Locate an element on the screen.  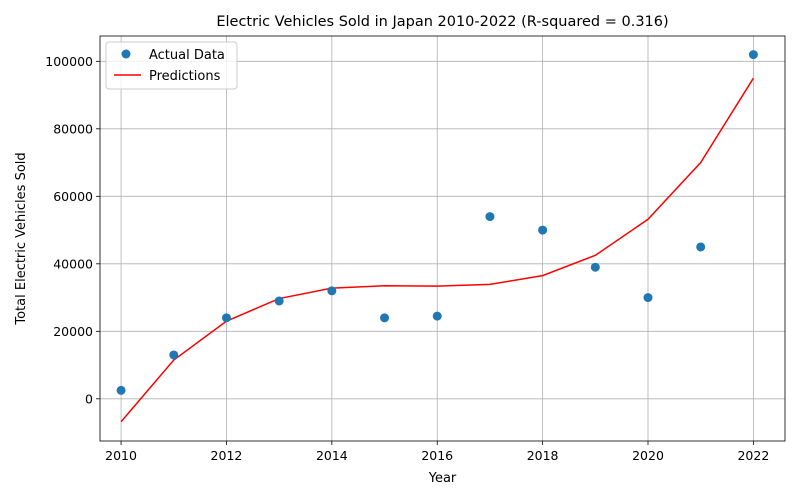
legend-box is located at coordinates (171, 65).